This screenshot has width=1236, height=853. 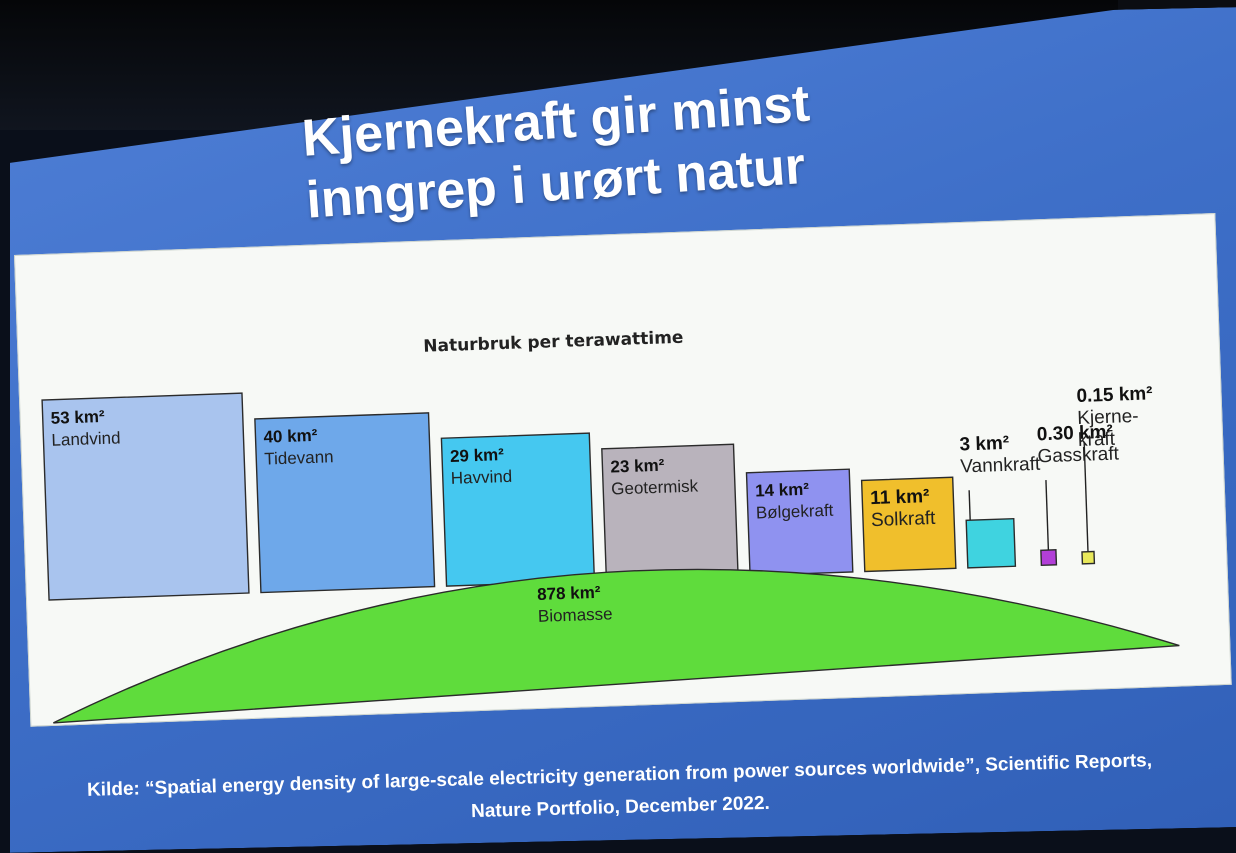 I want to click on category-label-kjernekraft: Kjerne-, so click(x=1108, y=417).